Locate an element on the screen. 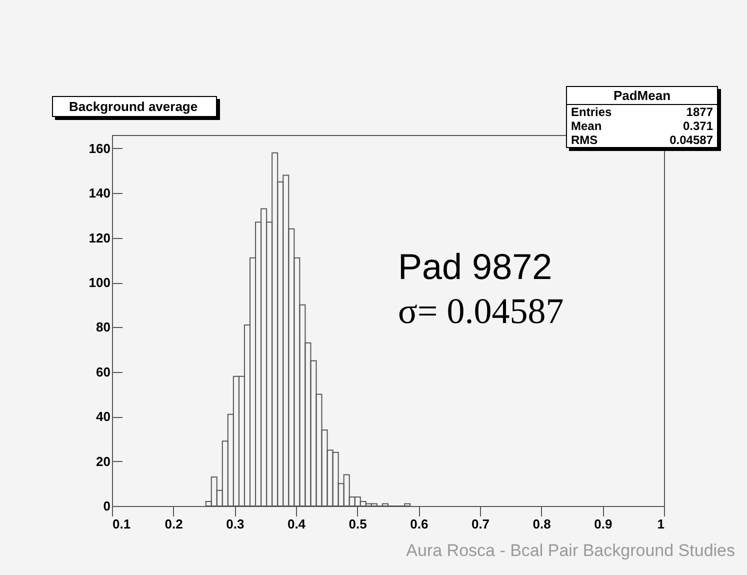 This screenshot has height=575, width=747. x-tick-label: 1 is located at coordinates (660, 524).